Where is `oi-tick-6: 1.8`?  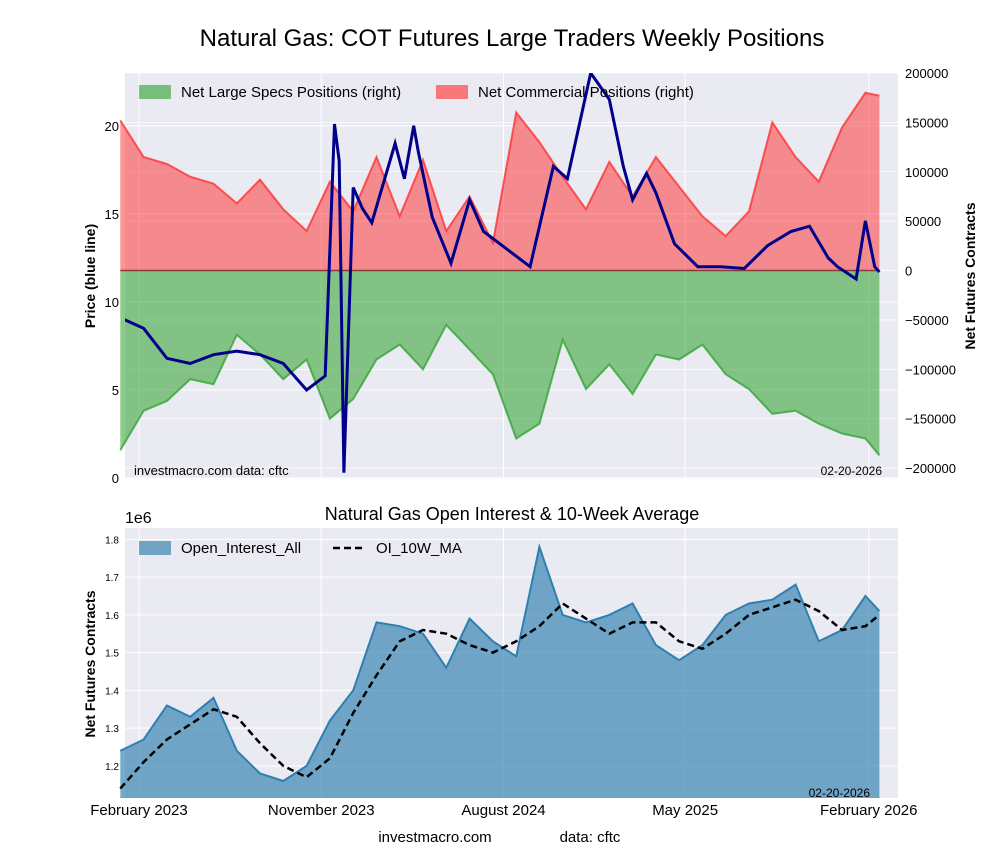 oi-tick-6: 1.8 is located at coordinates (112, 540).